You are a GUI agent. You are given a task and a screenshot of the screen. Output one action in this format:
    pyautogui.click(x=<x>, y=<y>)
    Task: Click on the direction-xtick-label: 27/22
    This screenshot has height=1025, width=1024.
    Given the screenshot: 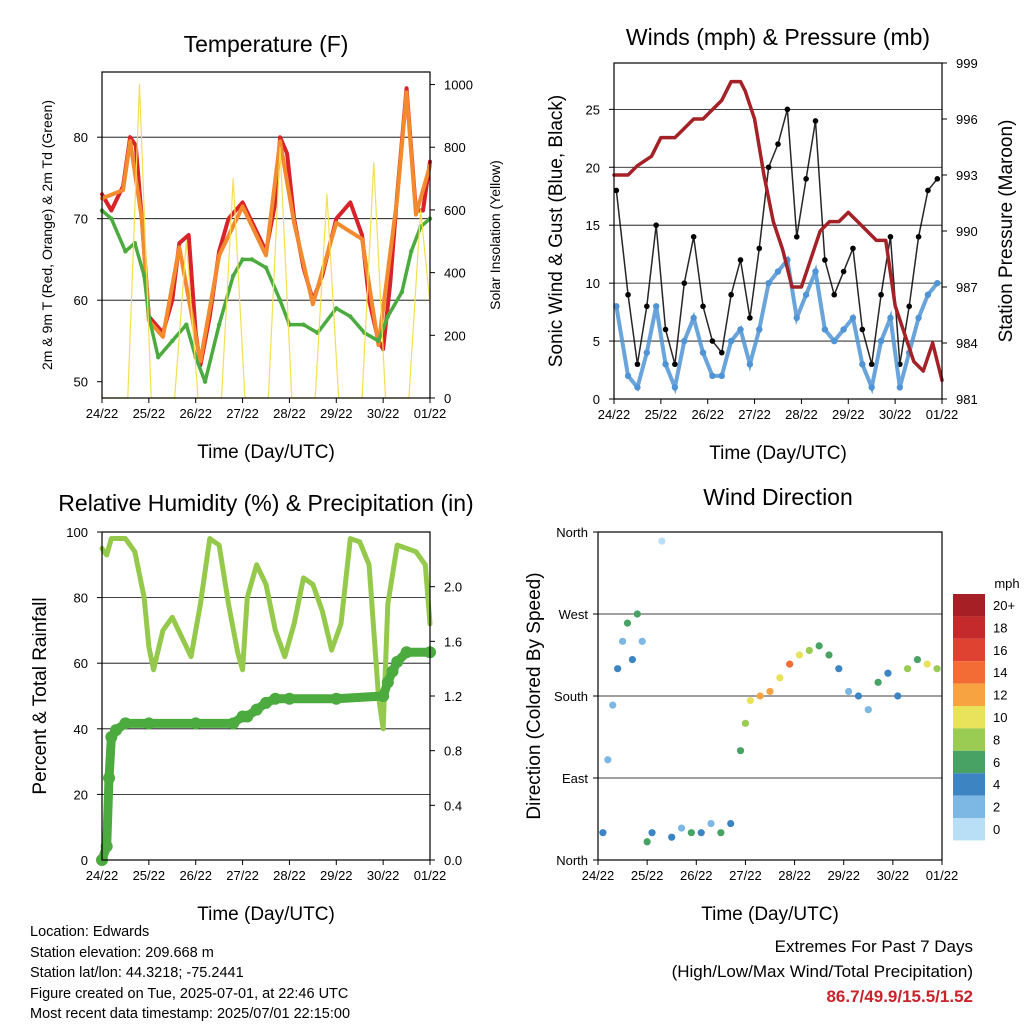 What is the action you would take?
    pyautogui.click(x=745, y=875)
    